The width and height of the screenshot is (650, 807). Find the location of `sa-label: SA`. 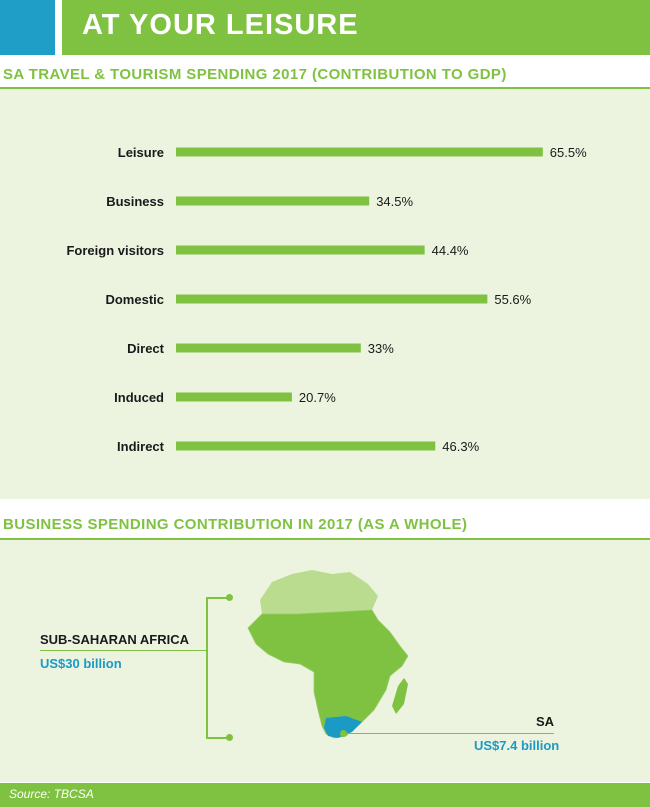

sa-label: SA is located at coordinates (545, 721).